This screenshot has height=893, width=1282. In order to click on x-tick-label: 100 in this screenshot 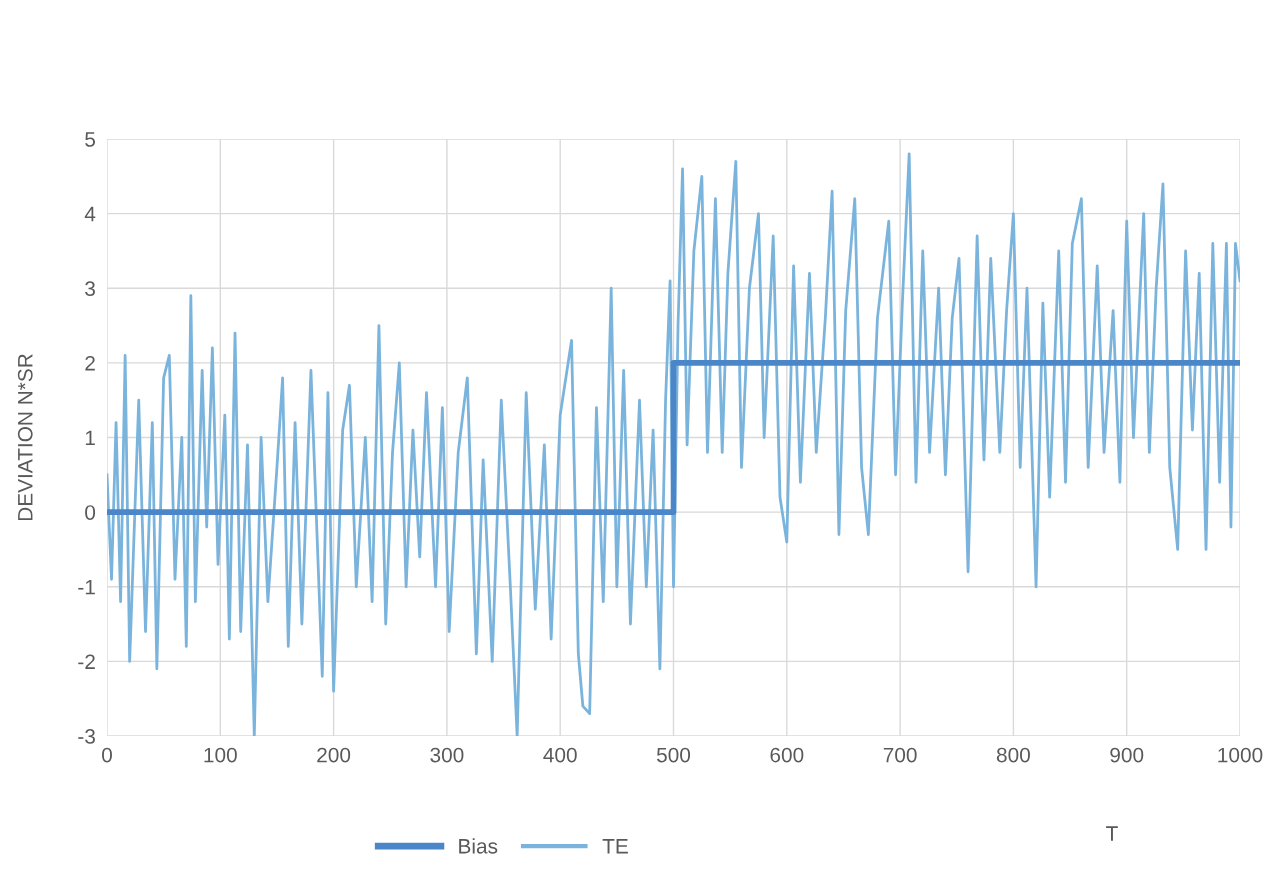, I will do `click(220, 755)`.